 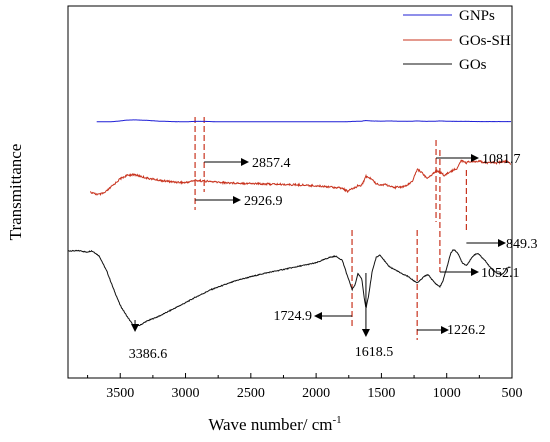 What do you see at coordinates (501, 159) in the screenshot?
I see `annotation-label: 1081.7` at bounding box center [501, 159].